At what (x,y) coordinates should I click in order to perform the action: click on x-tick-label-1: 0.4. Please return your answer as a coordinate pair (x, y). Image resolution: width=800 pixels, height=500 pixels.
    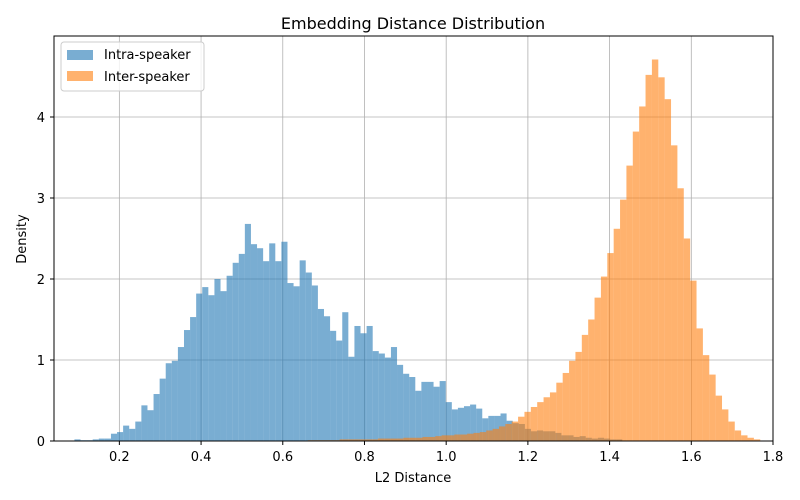
    Looking at the image, I should click on (201, 457).